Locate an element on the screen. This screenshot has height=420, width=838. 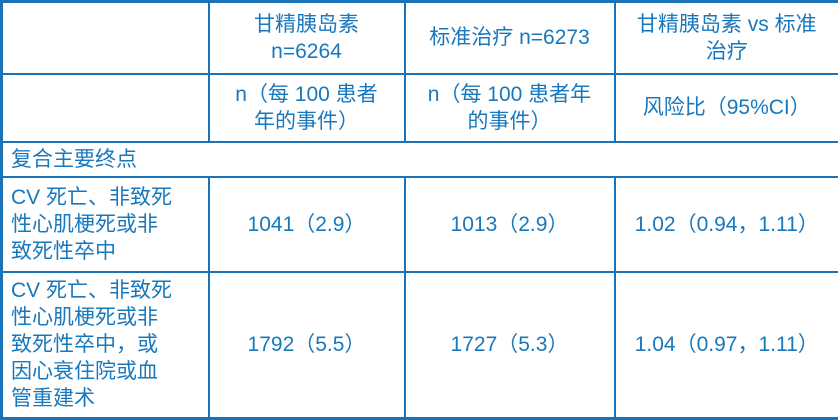
header-cell-comparison: 甘精胰岛素 vs 标准 治疗 is located at coordinates (726, 38).